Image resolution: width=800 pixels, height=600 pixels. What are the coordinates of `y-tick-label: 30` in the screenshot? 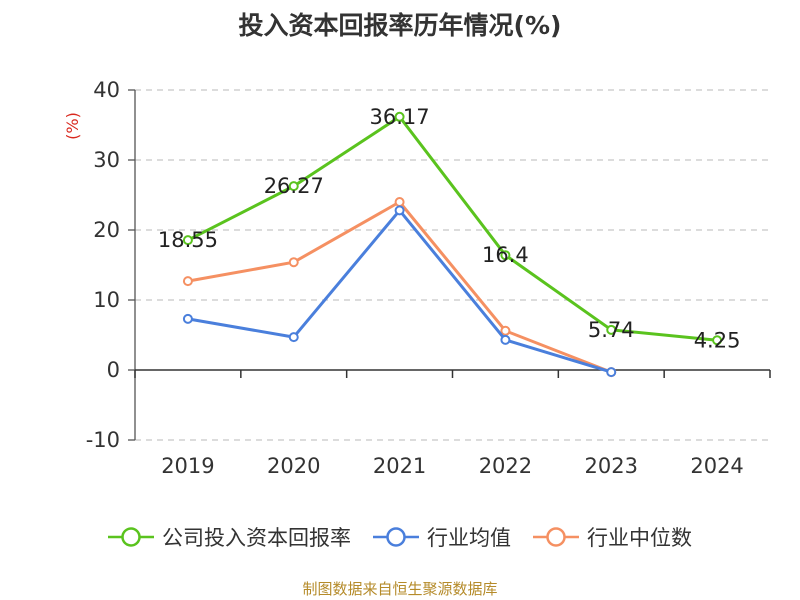 It's located at (106, 160).